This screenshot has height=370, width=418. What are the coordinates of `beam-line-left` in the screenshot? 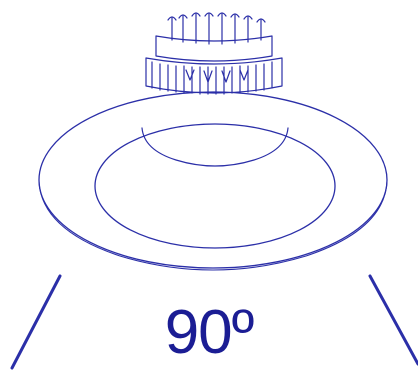 It's located at (36, 322).